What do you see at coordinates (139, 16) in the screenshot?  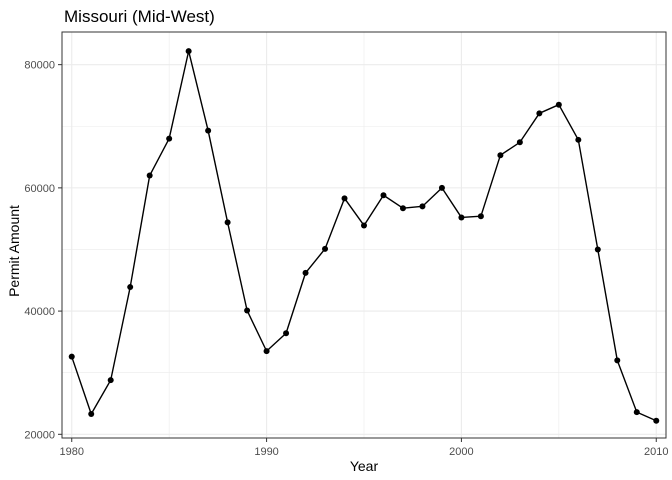 I see `chart-title: Missouri (Mid-West)` at bounding box center [139, 16].